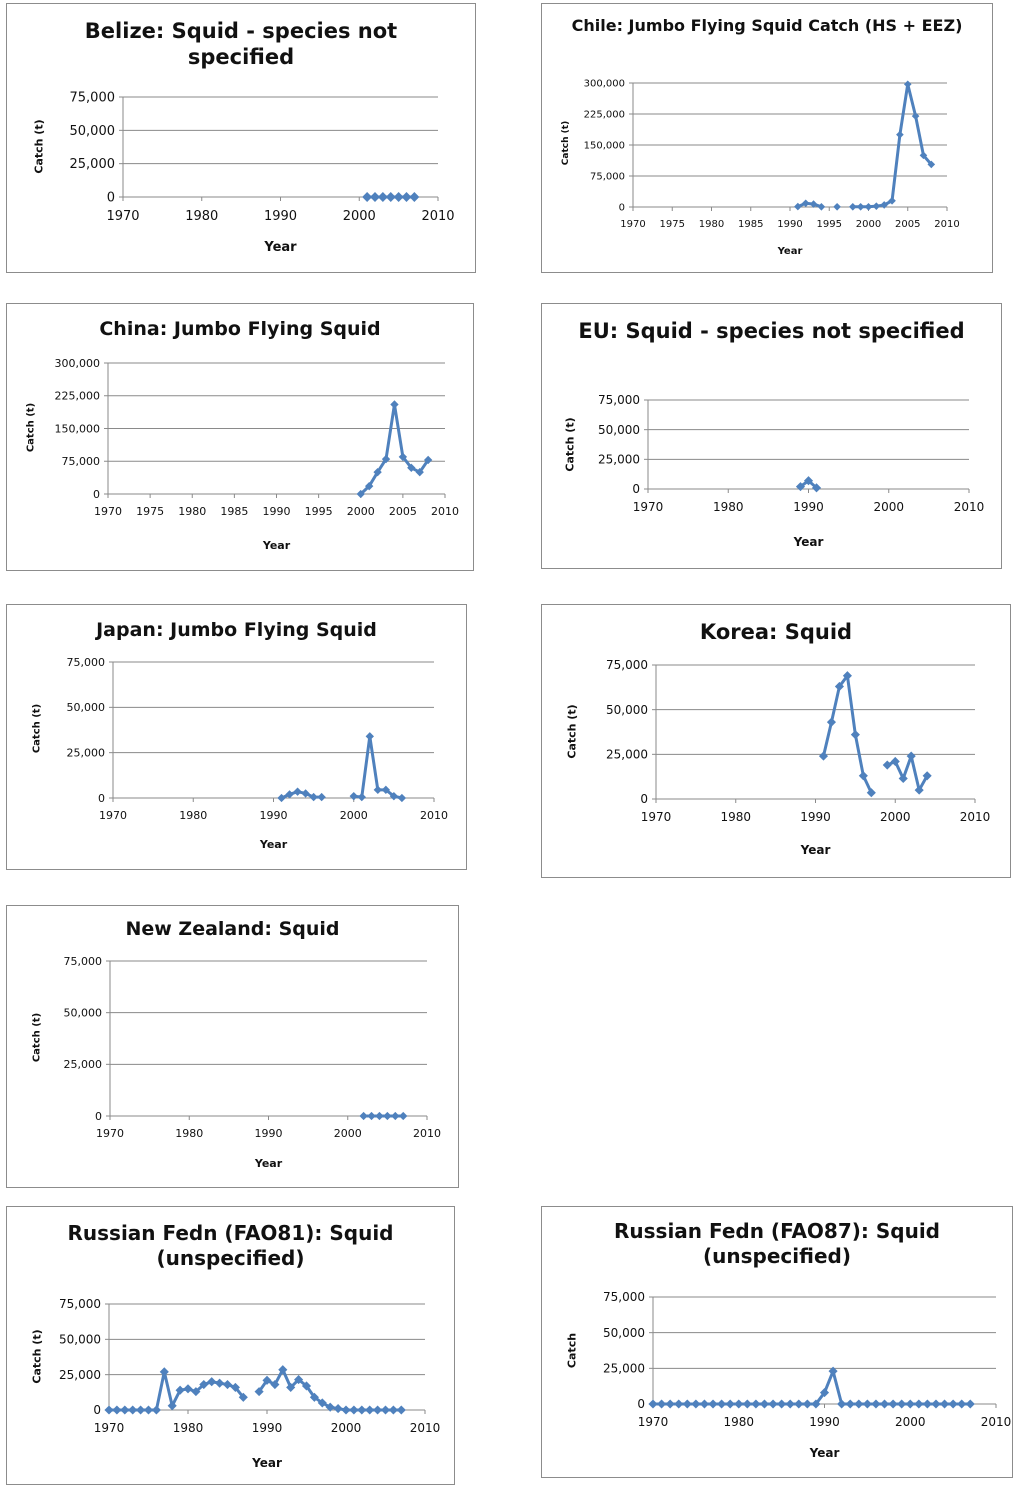 The image size is (1013, 1486). Describe the element at coordinates (240, 329) in the screenshot. I see `chart-title: China: Jumbo Flying Squid` at that location.